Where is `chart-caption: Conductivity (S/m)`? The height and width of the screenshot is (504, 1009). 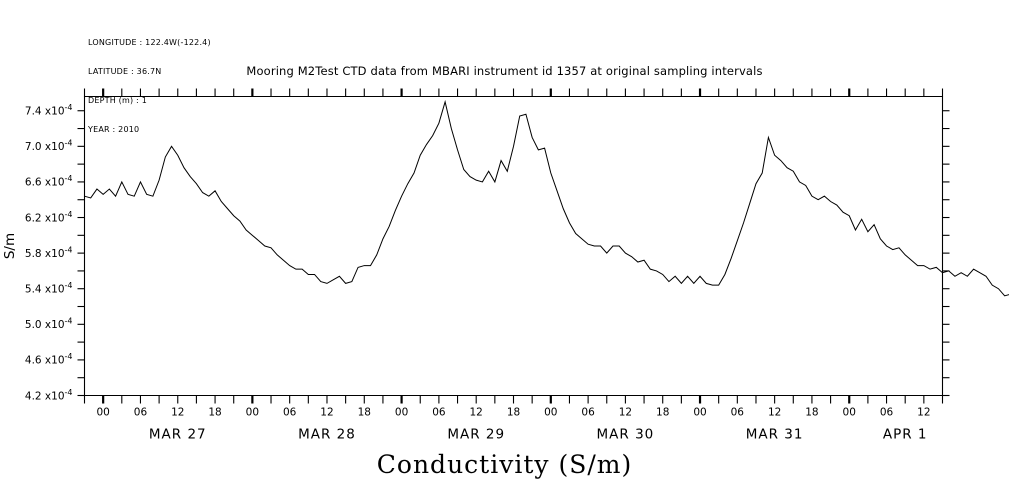 chart-caption: Conductivity (S/m) is located at coordinates (504, 464).